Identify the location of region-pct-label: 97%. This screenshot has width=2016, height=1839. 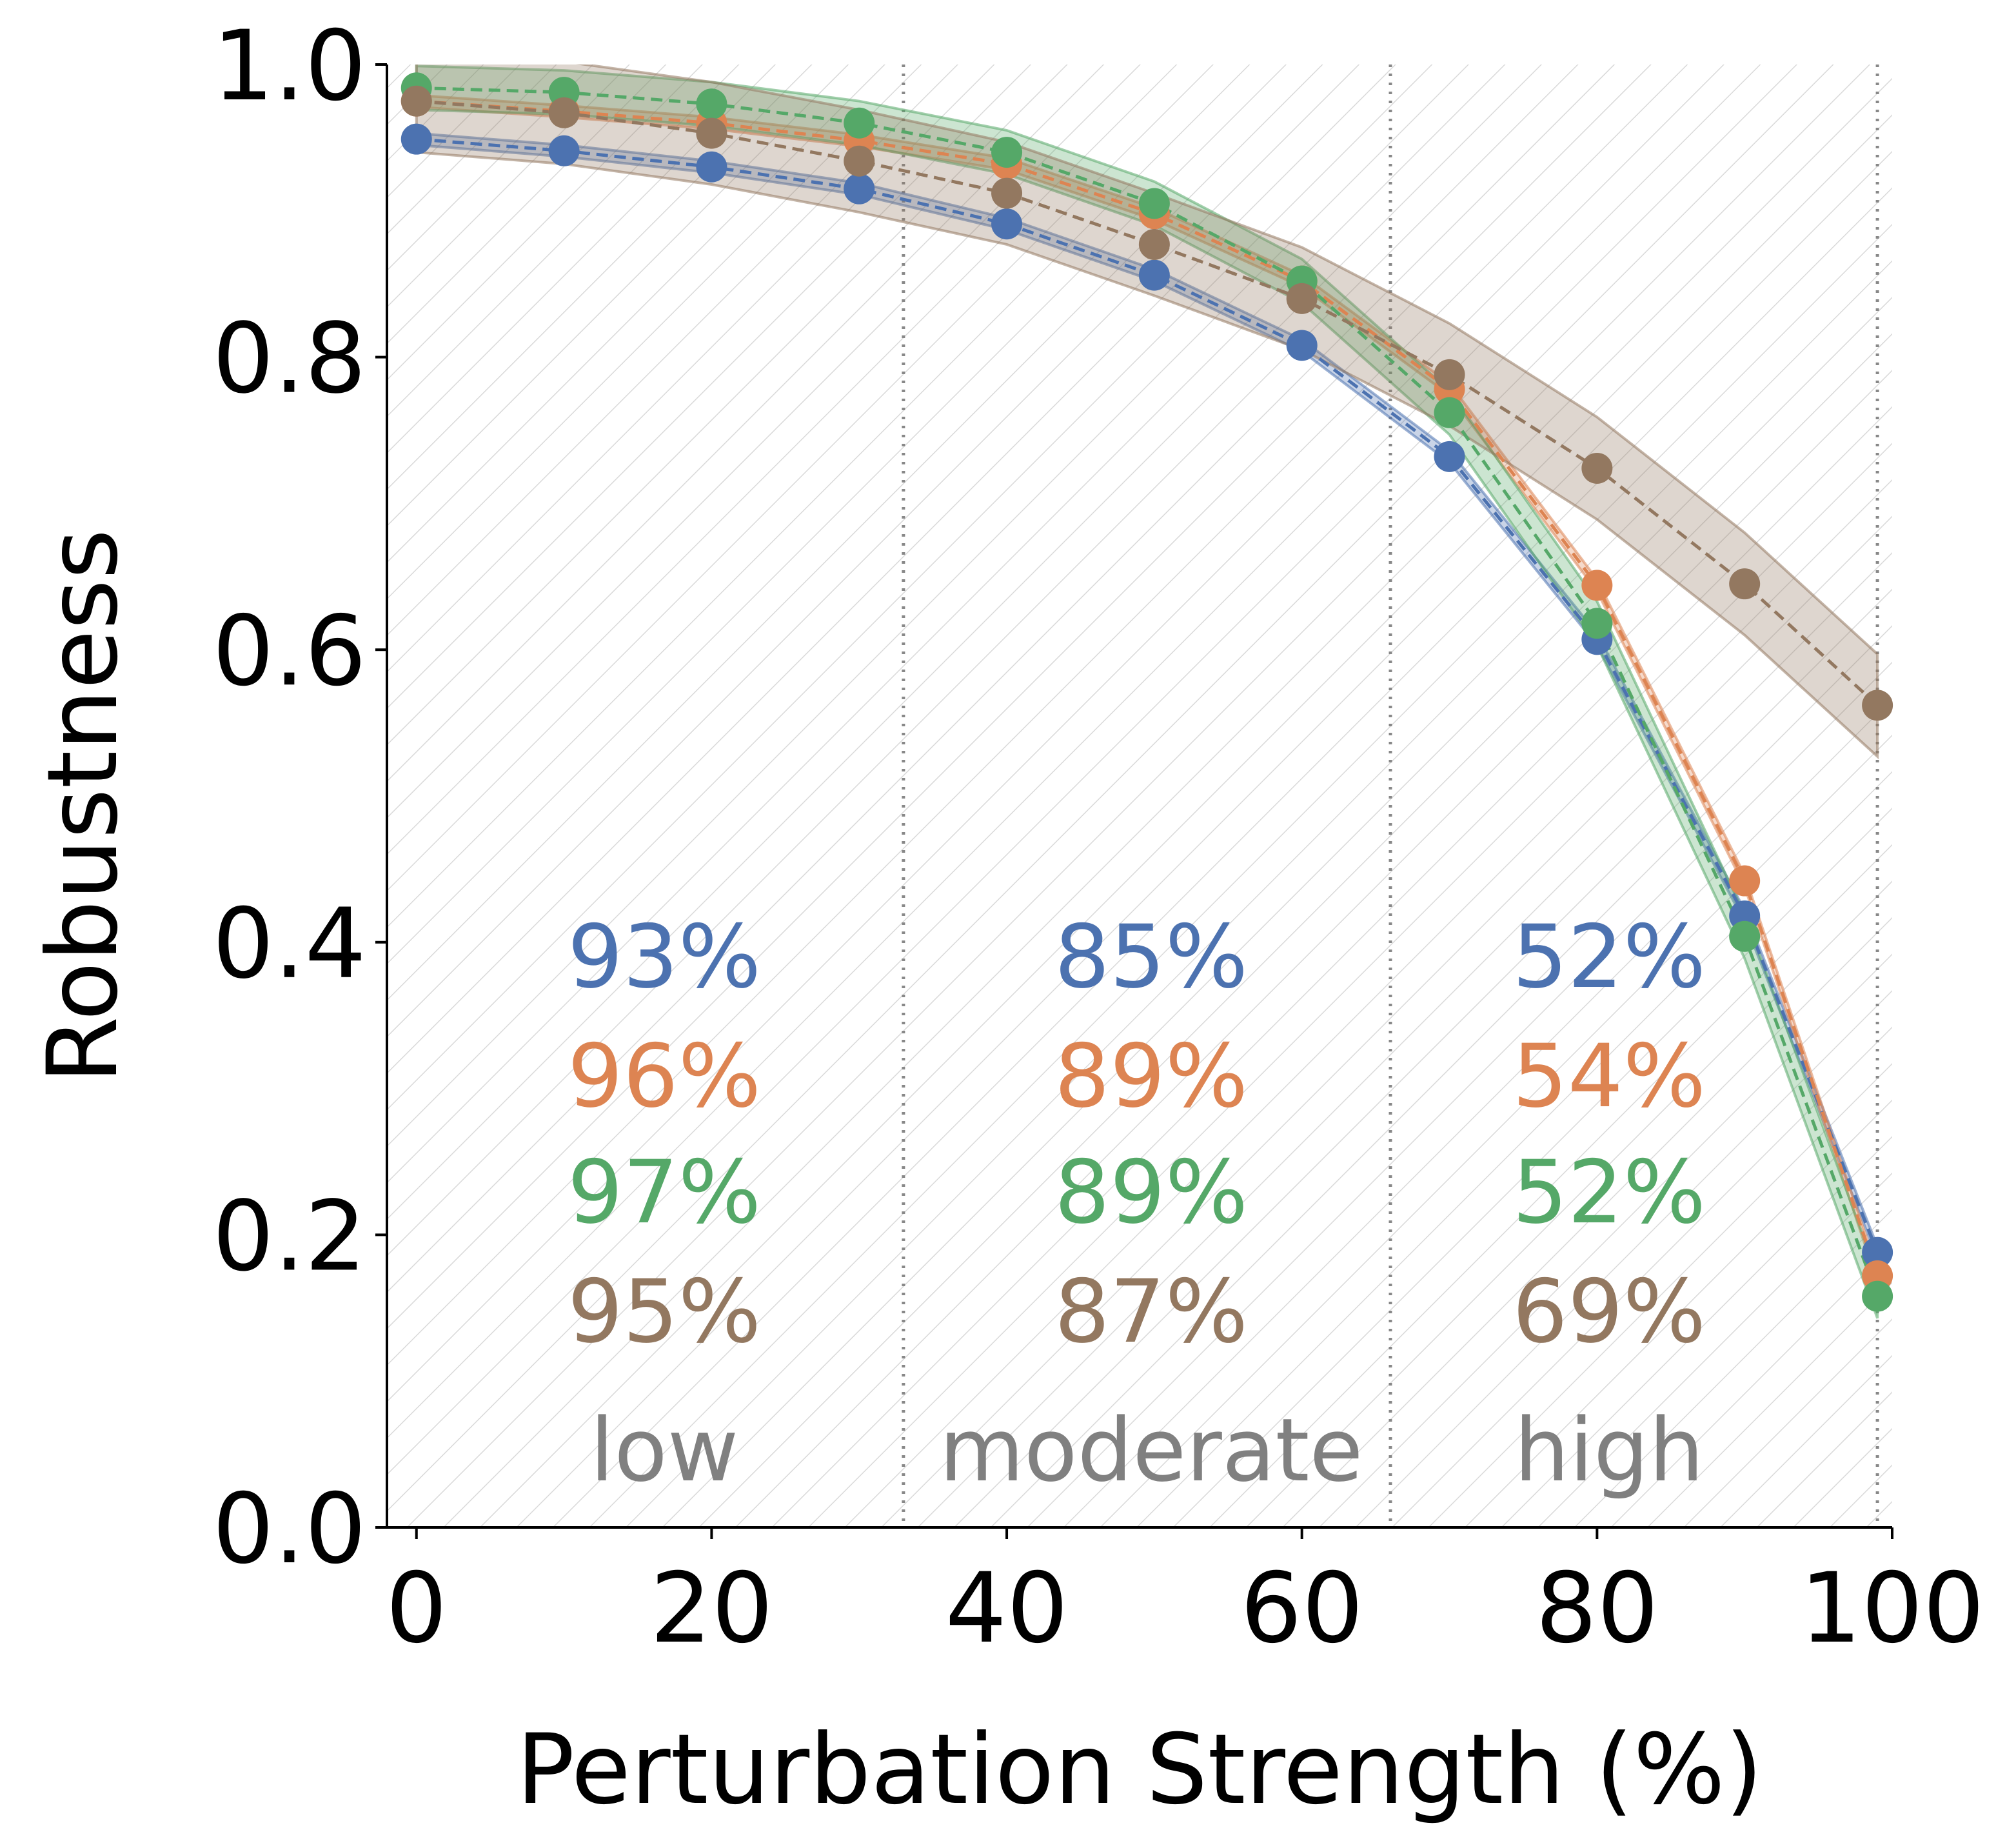
(665, 1192).